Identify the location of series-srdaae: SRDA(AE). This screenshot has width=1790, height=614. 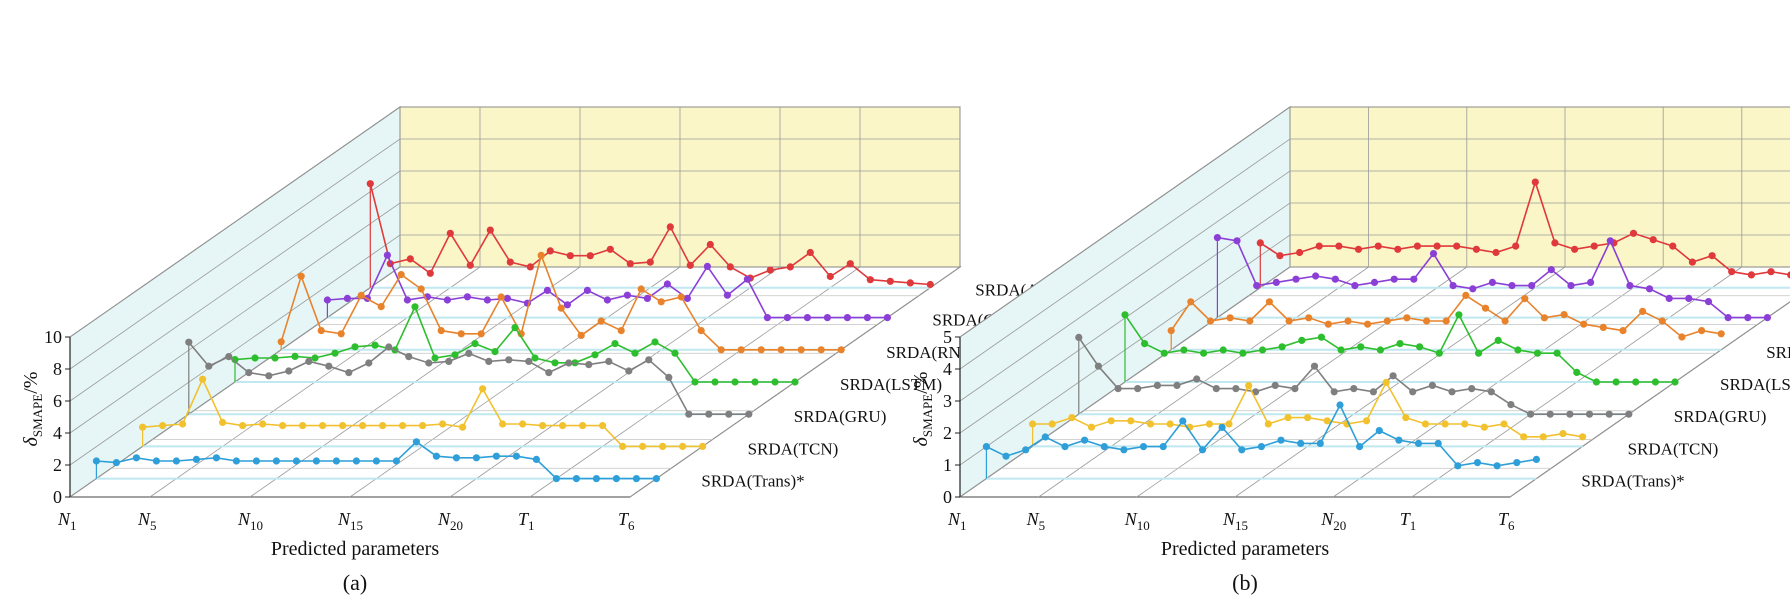
(1523, 233).